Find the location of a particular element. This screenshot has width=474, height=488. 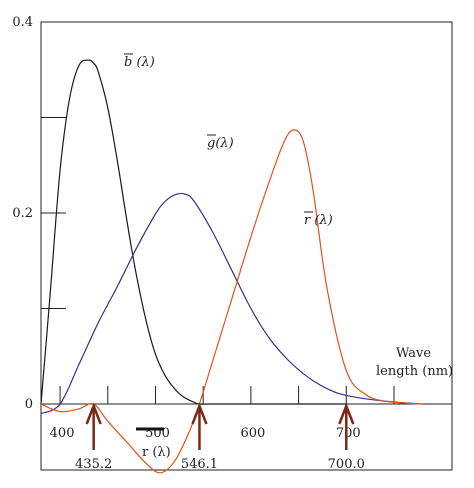

svg-text: g(λ) is located at coordinates (220, 143).